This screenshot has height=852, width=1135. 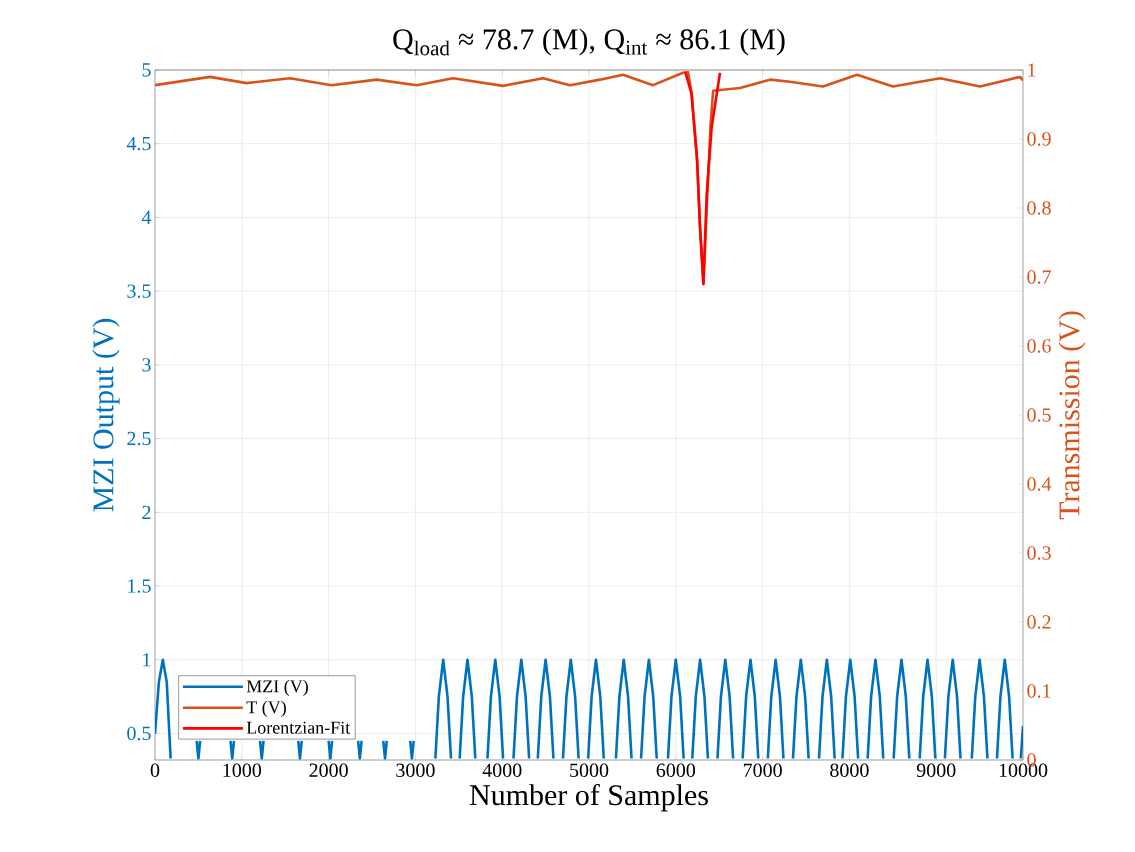 I want to click on y-tick-label: 0.5, so click(x=139, y=733).